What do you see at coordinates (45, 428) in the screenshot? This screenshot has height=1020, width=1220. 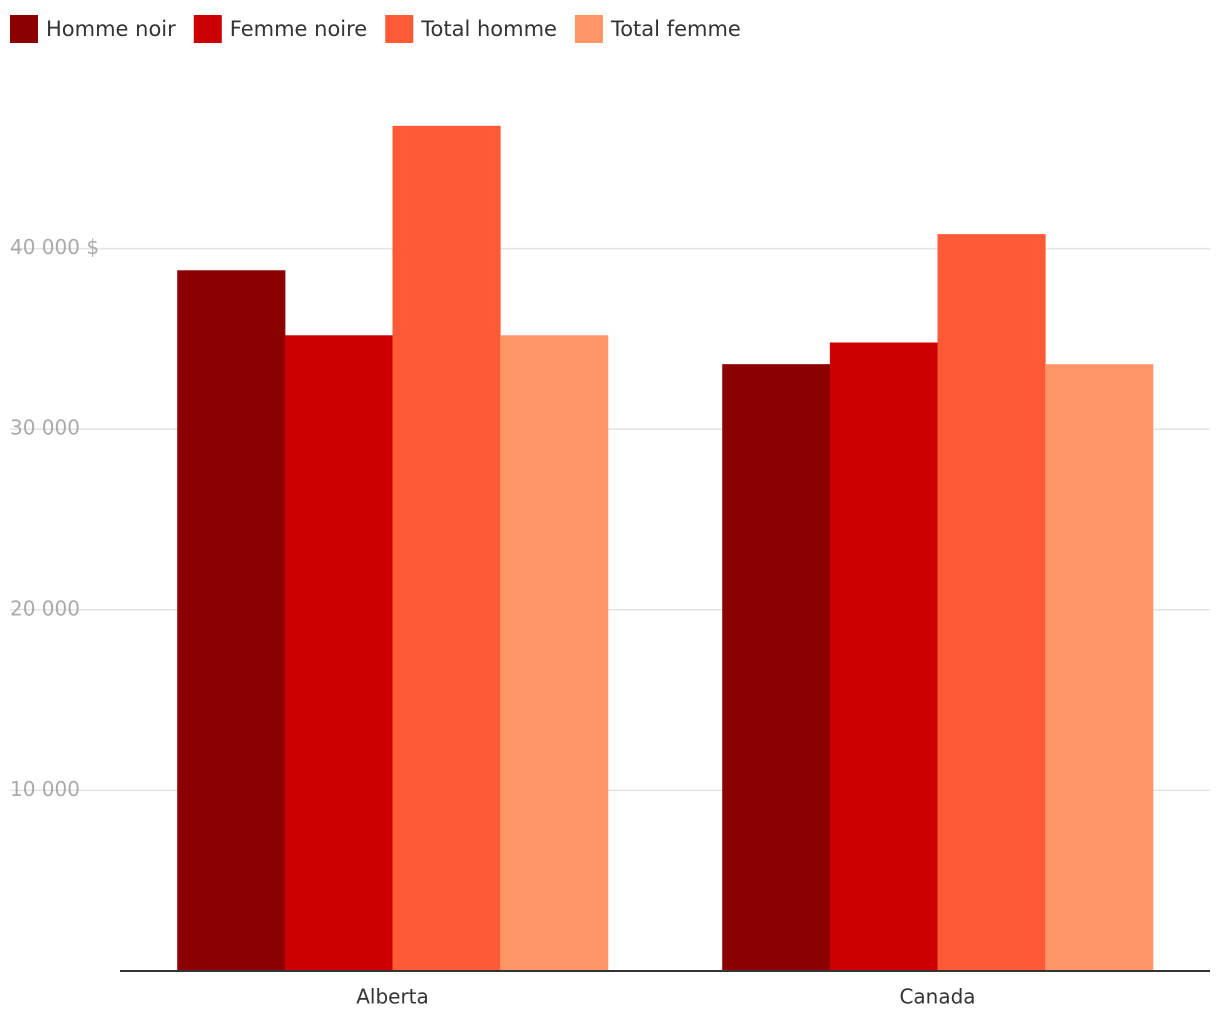 I see `y-tick-label: 30 000` at bounding box center [45, 428].